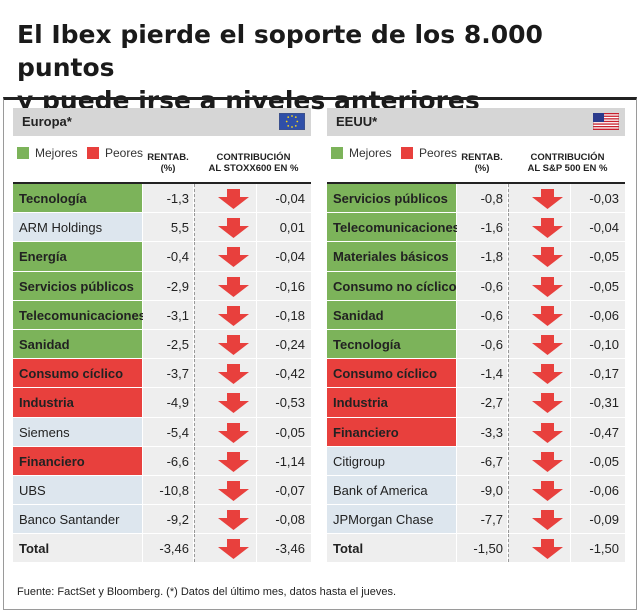 This screenshot has width=640, height=613. What do you see at coordinates (77, 256) in the screenshot?
I see `row-label: Energía` at bounding box center [77, 256].